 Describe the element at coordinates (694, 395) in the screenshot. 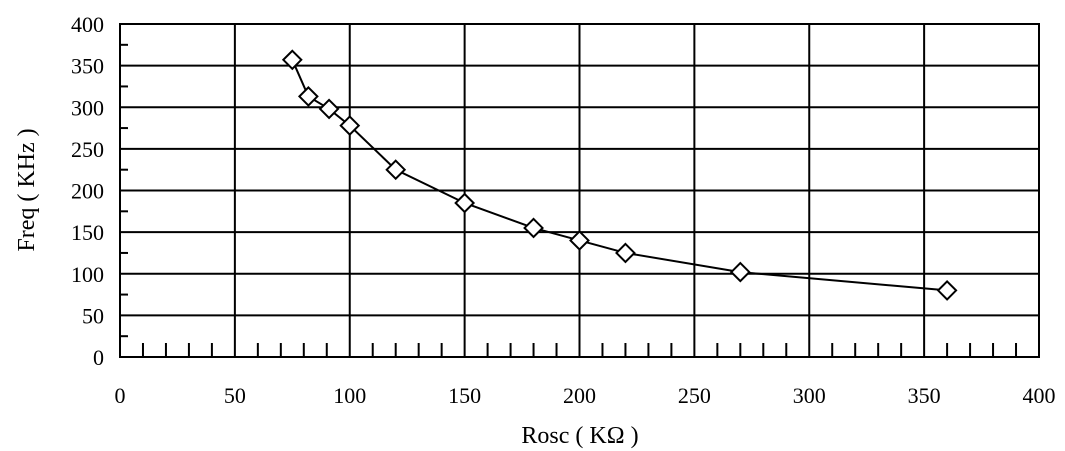

I see `x-tick-label: 250` at that location.